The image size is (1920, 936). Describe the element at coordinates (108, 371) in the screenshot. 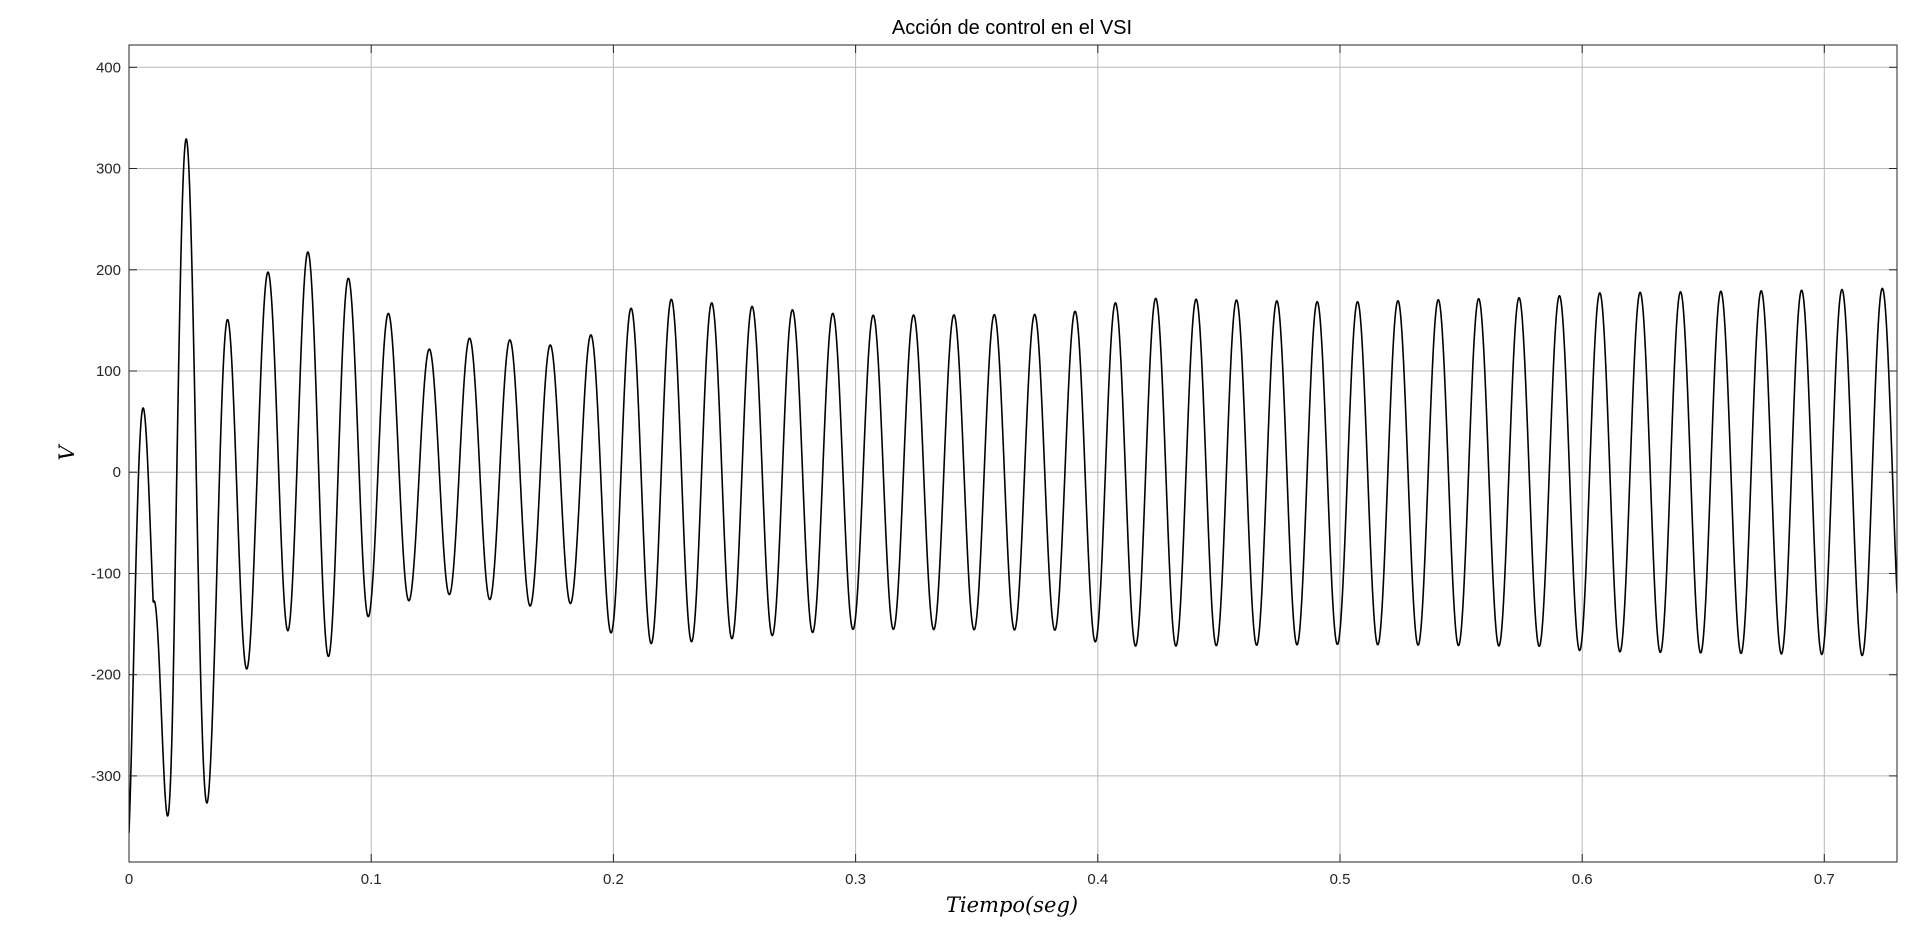

I see `y-tick-label: 100` at that location.